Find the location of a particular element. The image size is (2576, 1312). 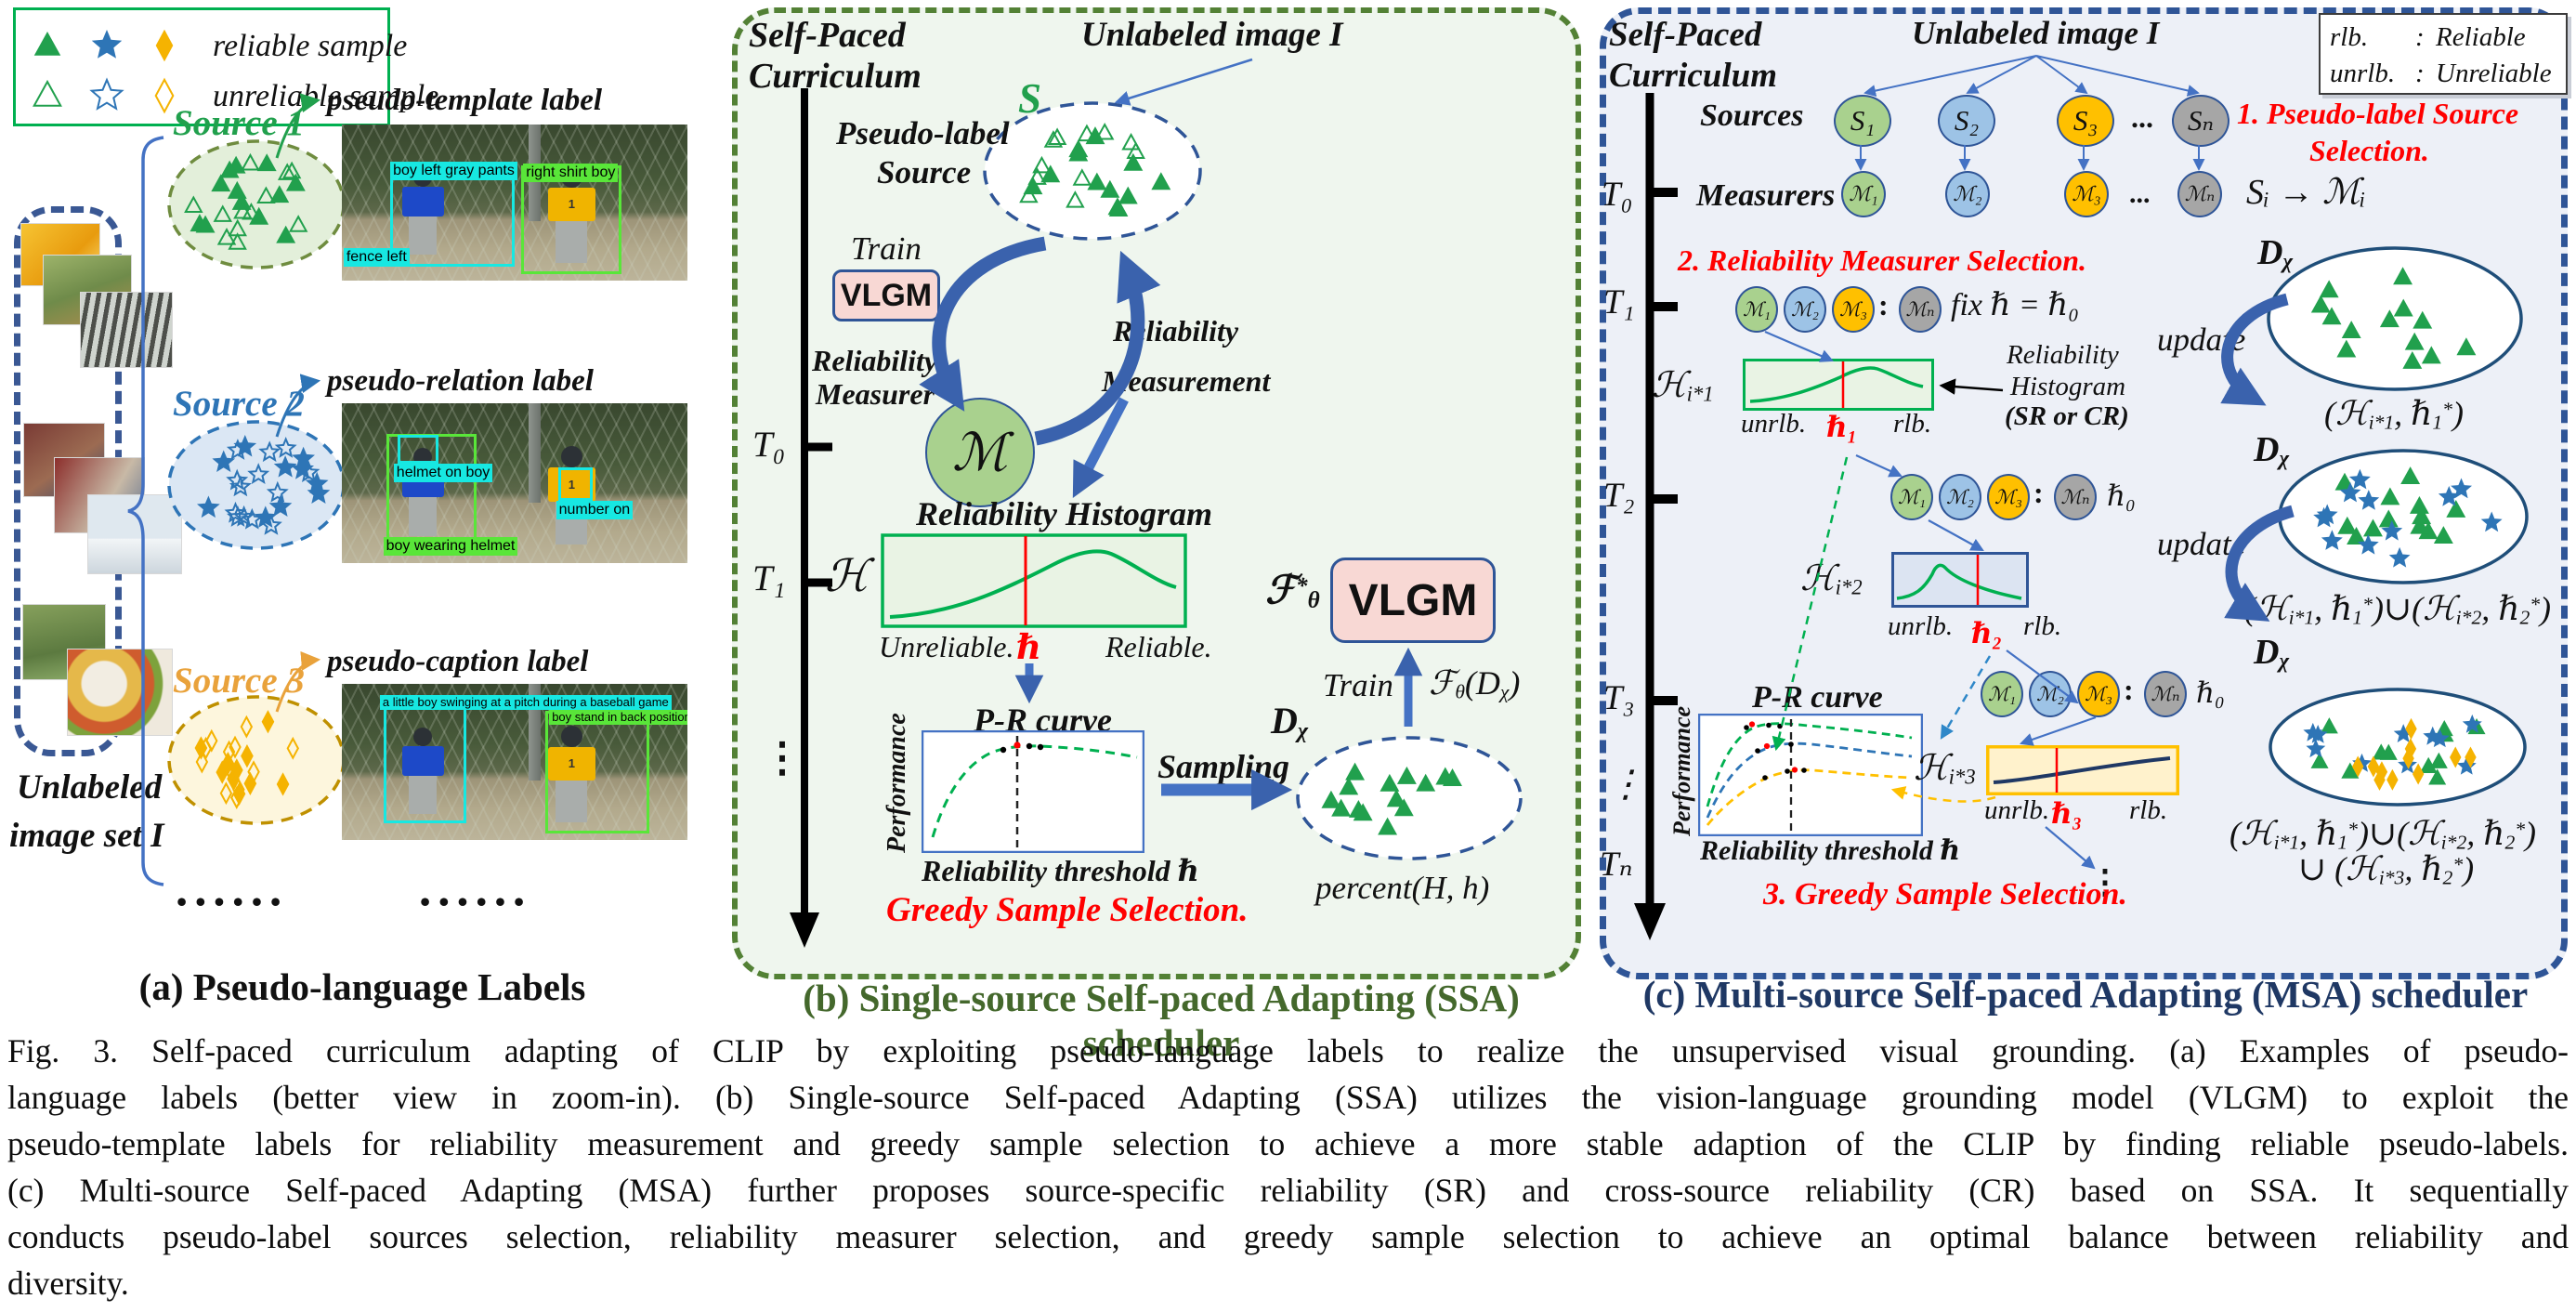

pseudo-label-source-1: Pseudo-label is located at coordinates (923, 133).